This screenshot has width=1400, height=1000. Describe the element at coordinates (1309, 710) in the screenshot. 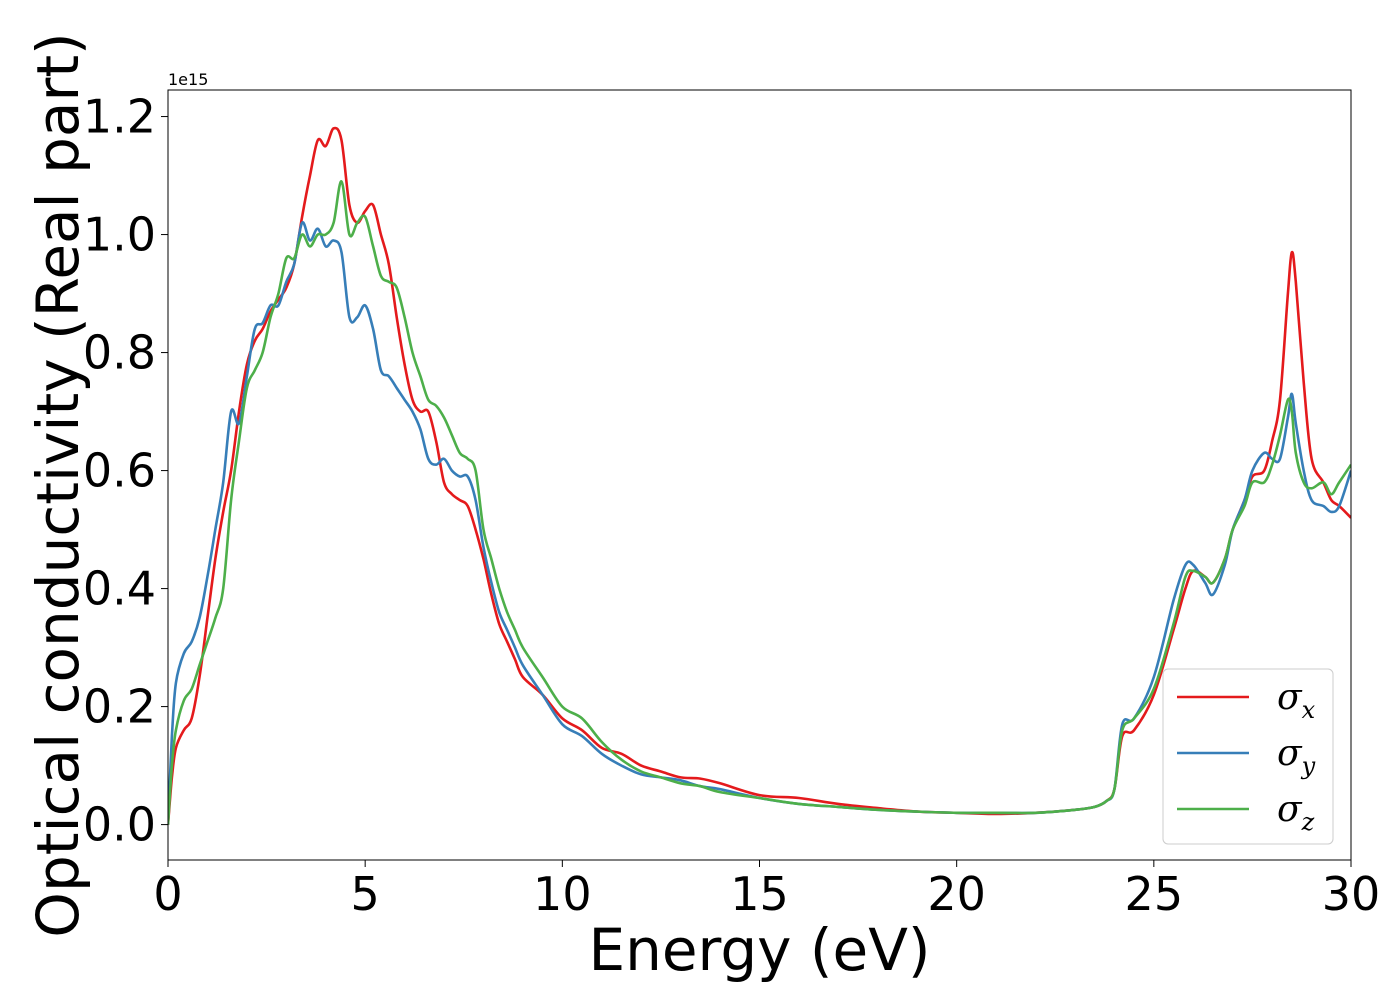

I see `legend-subscript: x` at that location.